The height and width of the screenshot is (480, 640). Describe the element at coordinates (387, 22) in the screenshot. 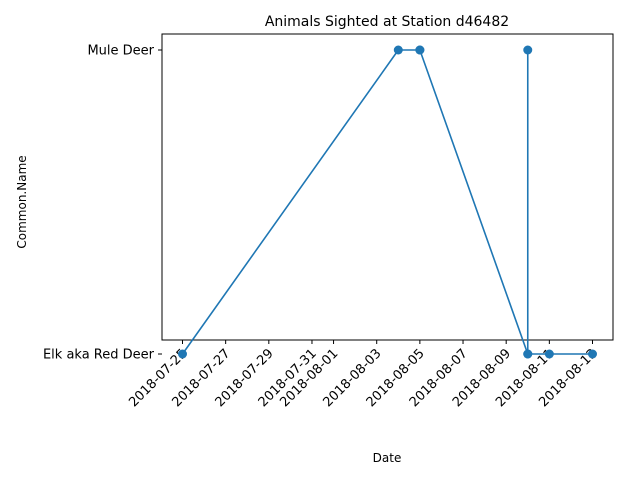

I see `chart-title: Animals Sighted at Station d46482` at that location.